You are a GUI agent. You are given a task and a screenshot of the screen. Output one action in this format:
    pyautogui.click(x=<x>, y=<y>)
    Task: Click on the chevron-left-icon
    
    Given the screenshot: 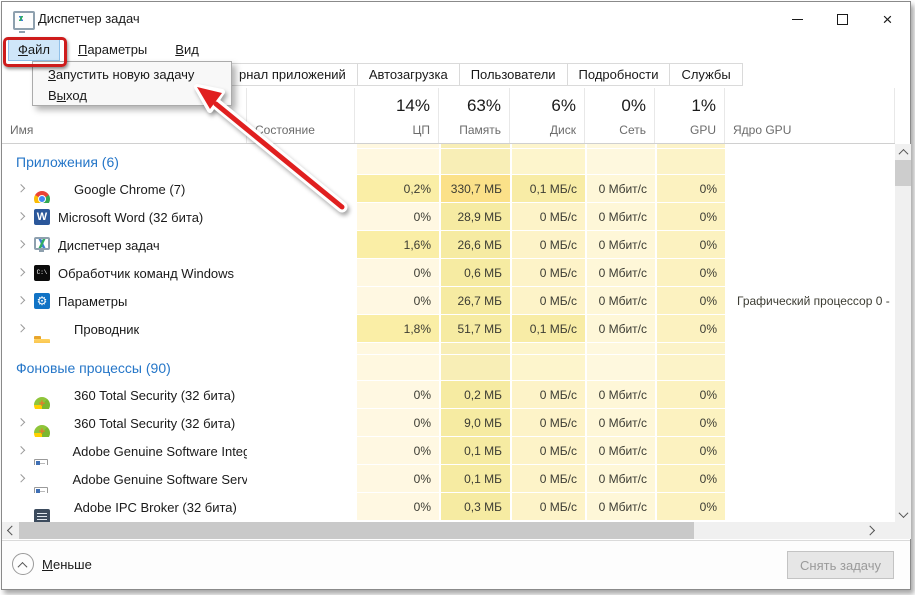 What is the action you would take?
    pyautogui.click(x=11, y=530)
    